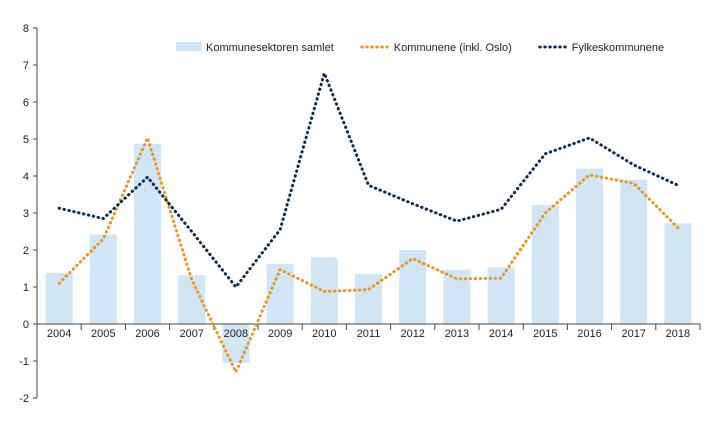 The width and height of the screenshot is (719, 425). What do you see at coordinates (24, 399) in the screenshot?
I see `y-tick-label: -2` at bounding box center [24, 399].